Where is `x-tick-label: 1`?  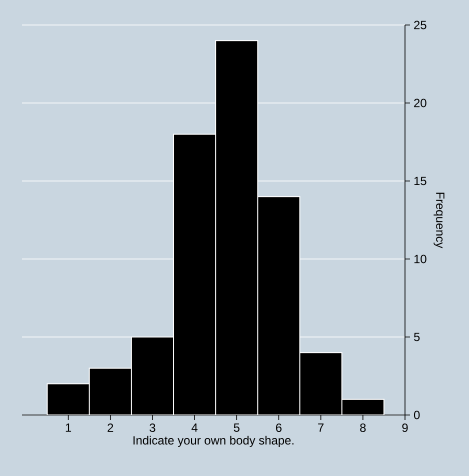
x-tick-label: 1 is located at coordinates (69, 428).